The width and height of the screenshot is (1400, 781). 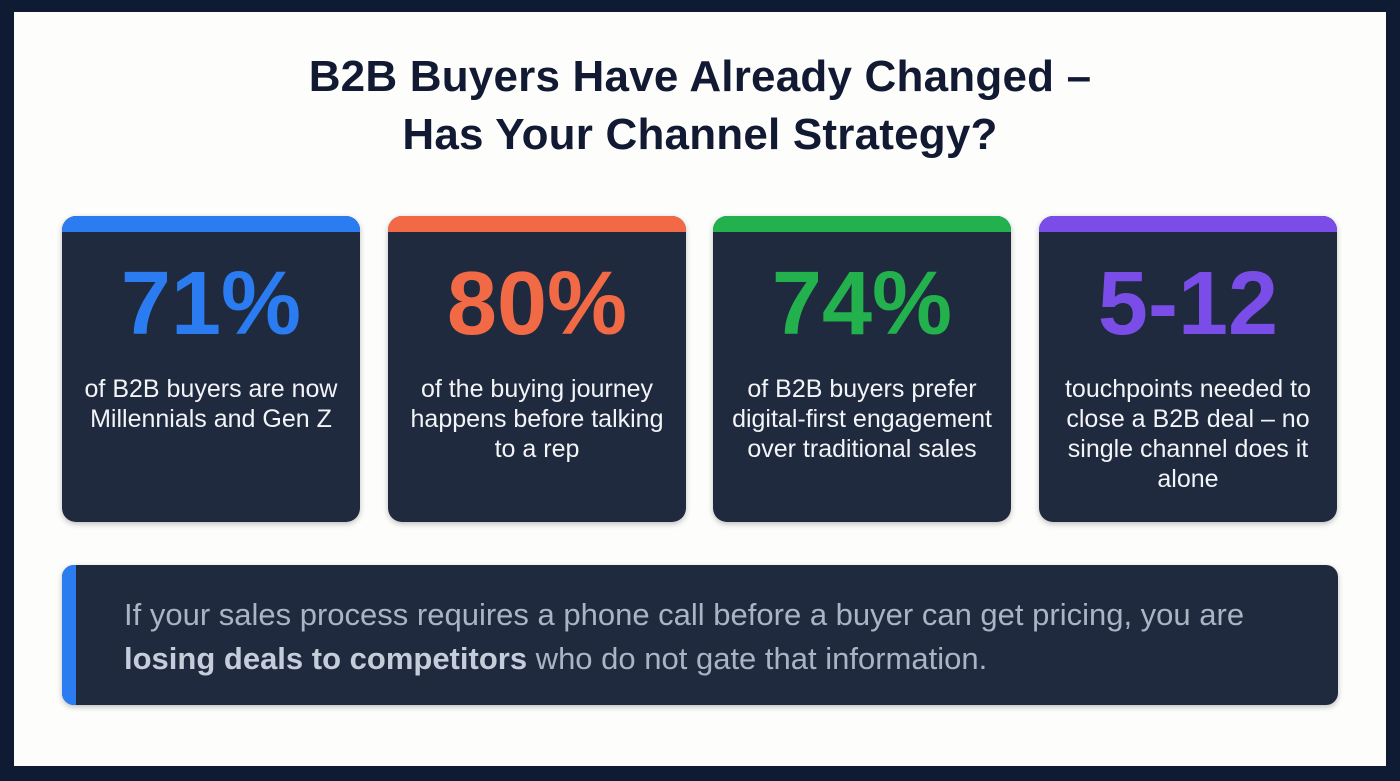 What do you see at coordinates (1188, 304) in the screenshot?
I see `stat-value: 5-12` at bounding box center [1188, 304].